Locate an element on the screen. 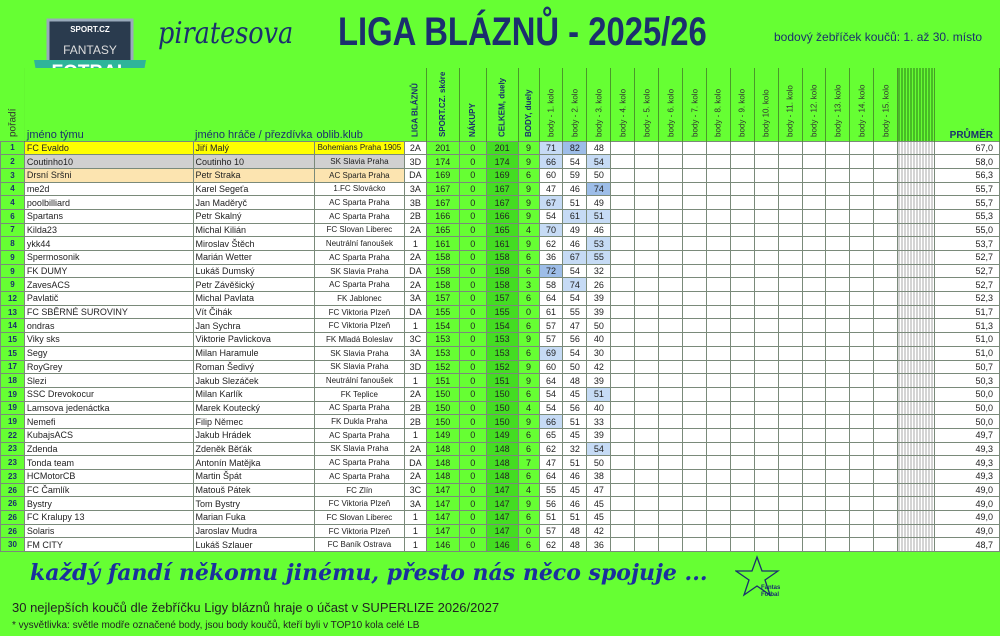 This screenshot has width=1000, height=636. col-round-4: body - 4. kolo is located at coordinates (622, 104).